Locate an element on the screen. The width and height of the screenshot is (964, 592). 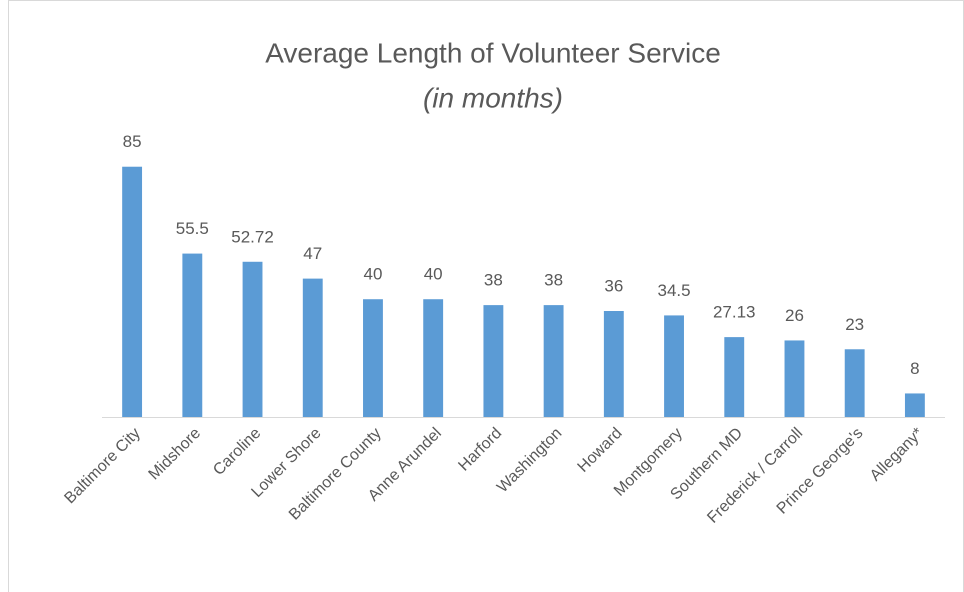
data-label: 8 is located at coordinates (914, 368).